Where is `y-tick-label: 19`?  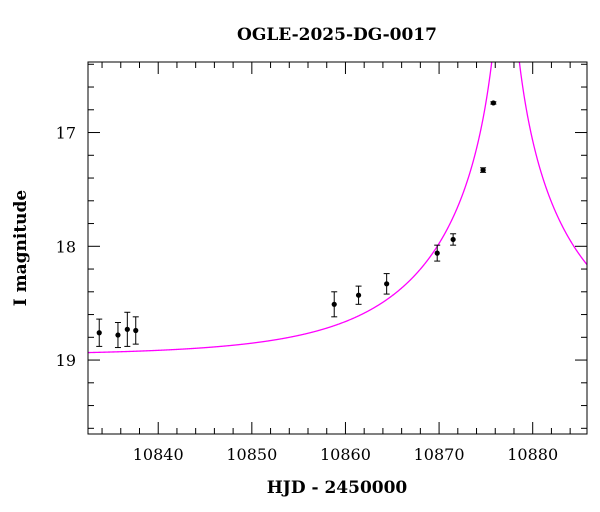
y-tick-label: 19 is located at coordinates (66, 360).